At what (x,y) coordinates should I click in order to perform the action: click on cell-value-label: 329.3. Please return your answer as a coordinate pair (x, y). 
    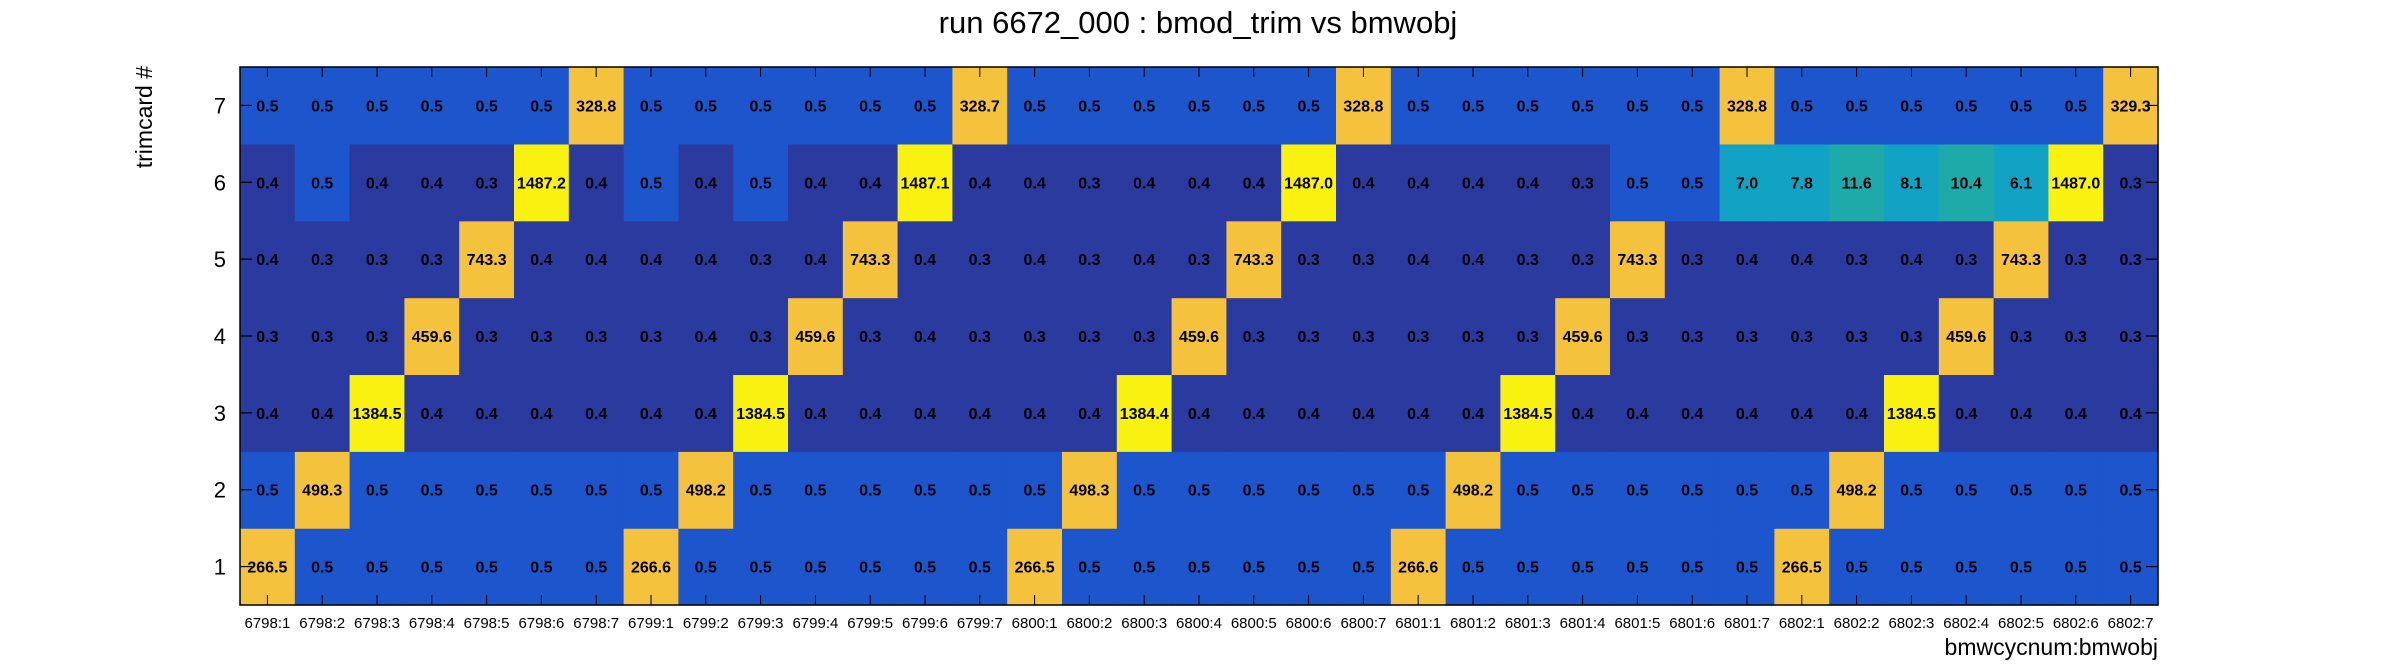
    Looking at the image, I should click on (2131, 106).